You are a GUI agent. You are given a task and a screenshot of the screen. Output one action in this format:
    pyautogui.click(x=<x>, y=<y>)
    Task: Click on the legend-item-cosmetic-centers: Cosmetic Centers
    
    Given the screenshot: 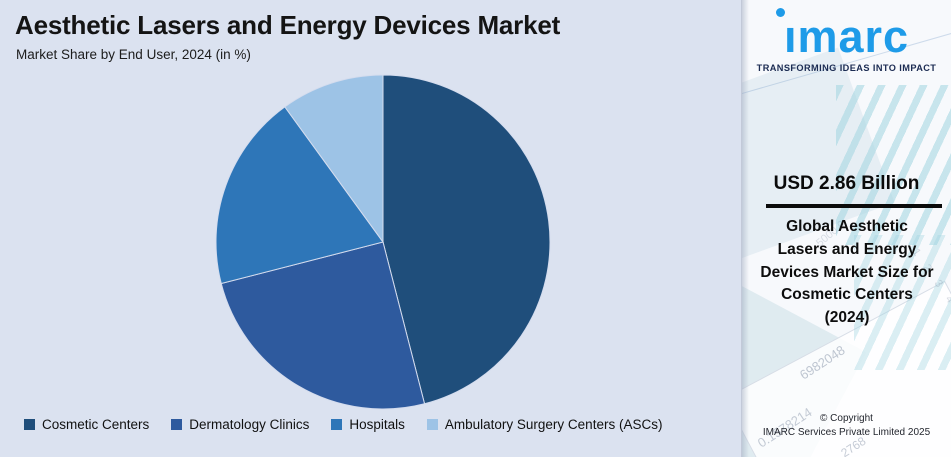 What is the action you would take?
    pyautogui.click(x=86, y=424)
    